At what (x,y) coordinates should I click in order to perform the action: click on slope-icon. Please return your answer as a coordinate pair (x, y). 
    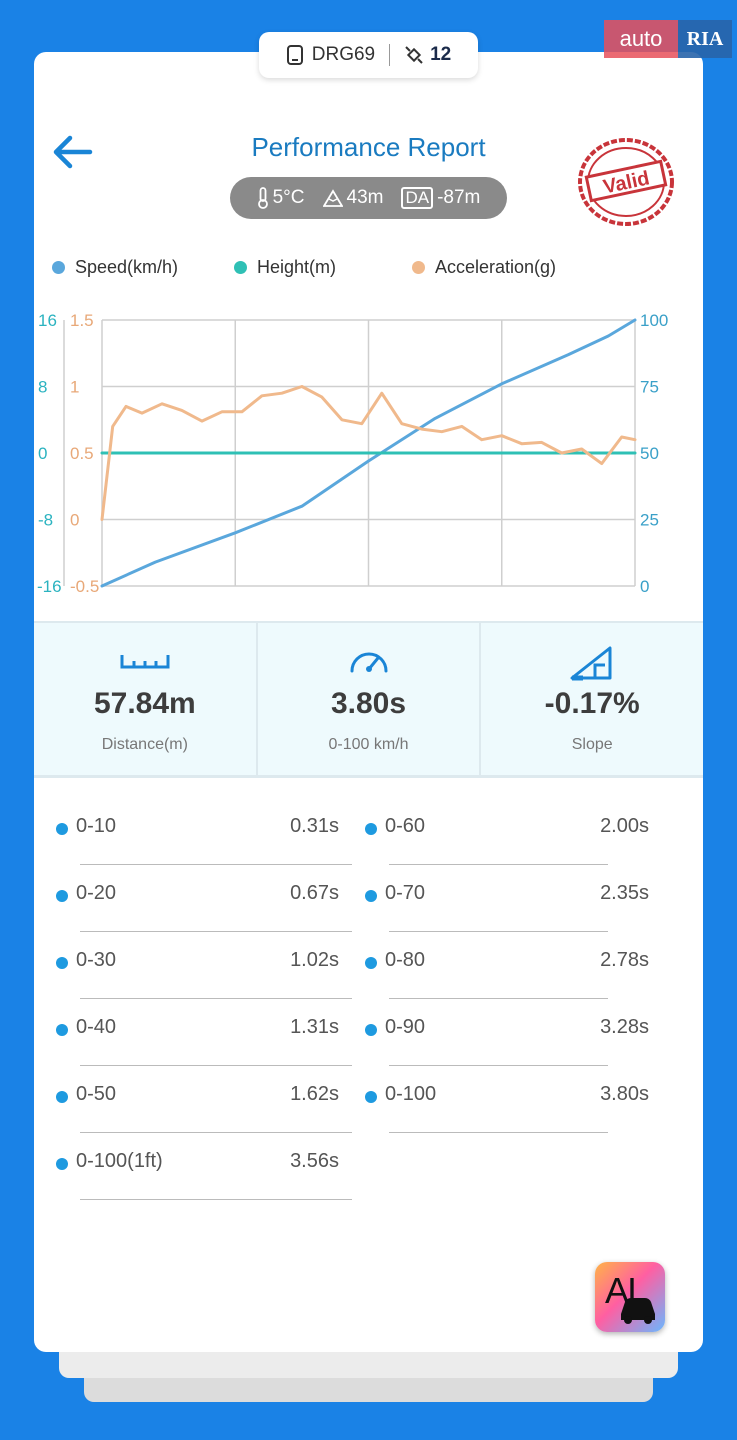
    Looking at the image, I should click on (591, 663).